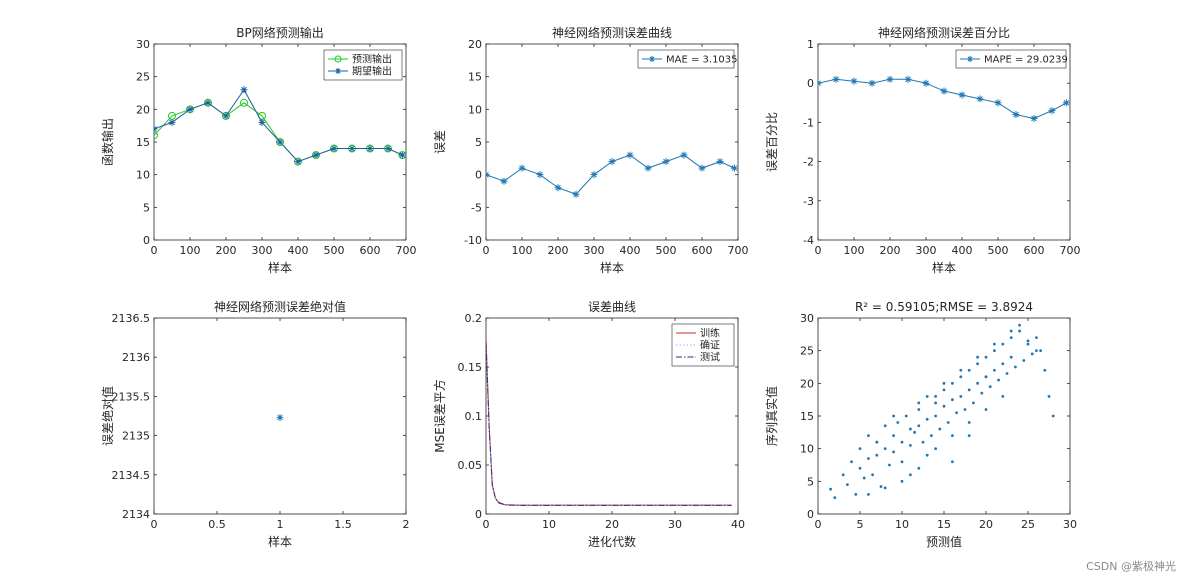 The width and height of the screenshot is (1184, 578). I want to click on legend-label: MAE = 3.1035, so click(702, 60).